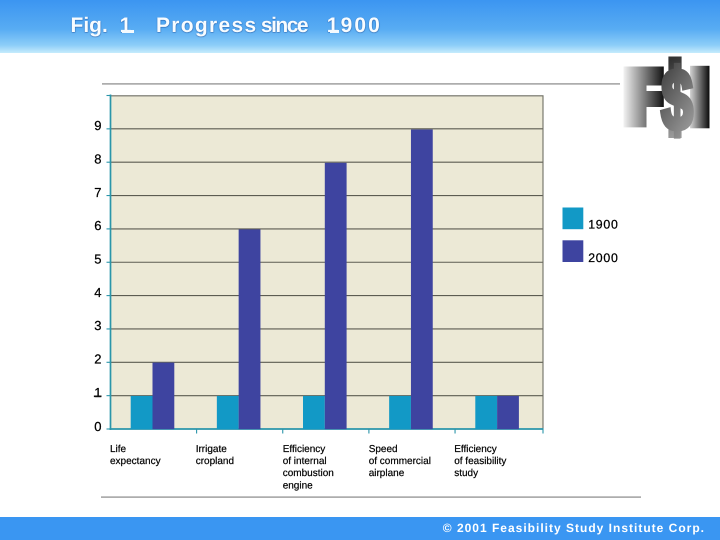  What do you see at coordinates (97, 192) in the screenshot?
I see `svg-text: 7` at bounding box center [97, 192].